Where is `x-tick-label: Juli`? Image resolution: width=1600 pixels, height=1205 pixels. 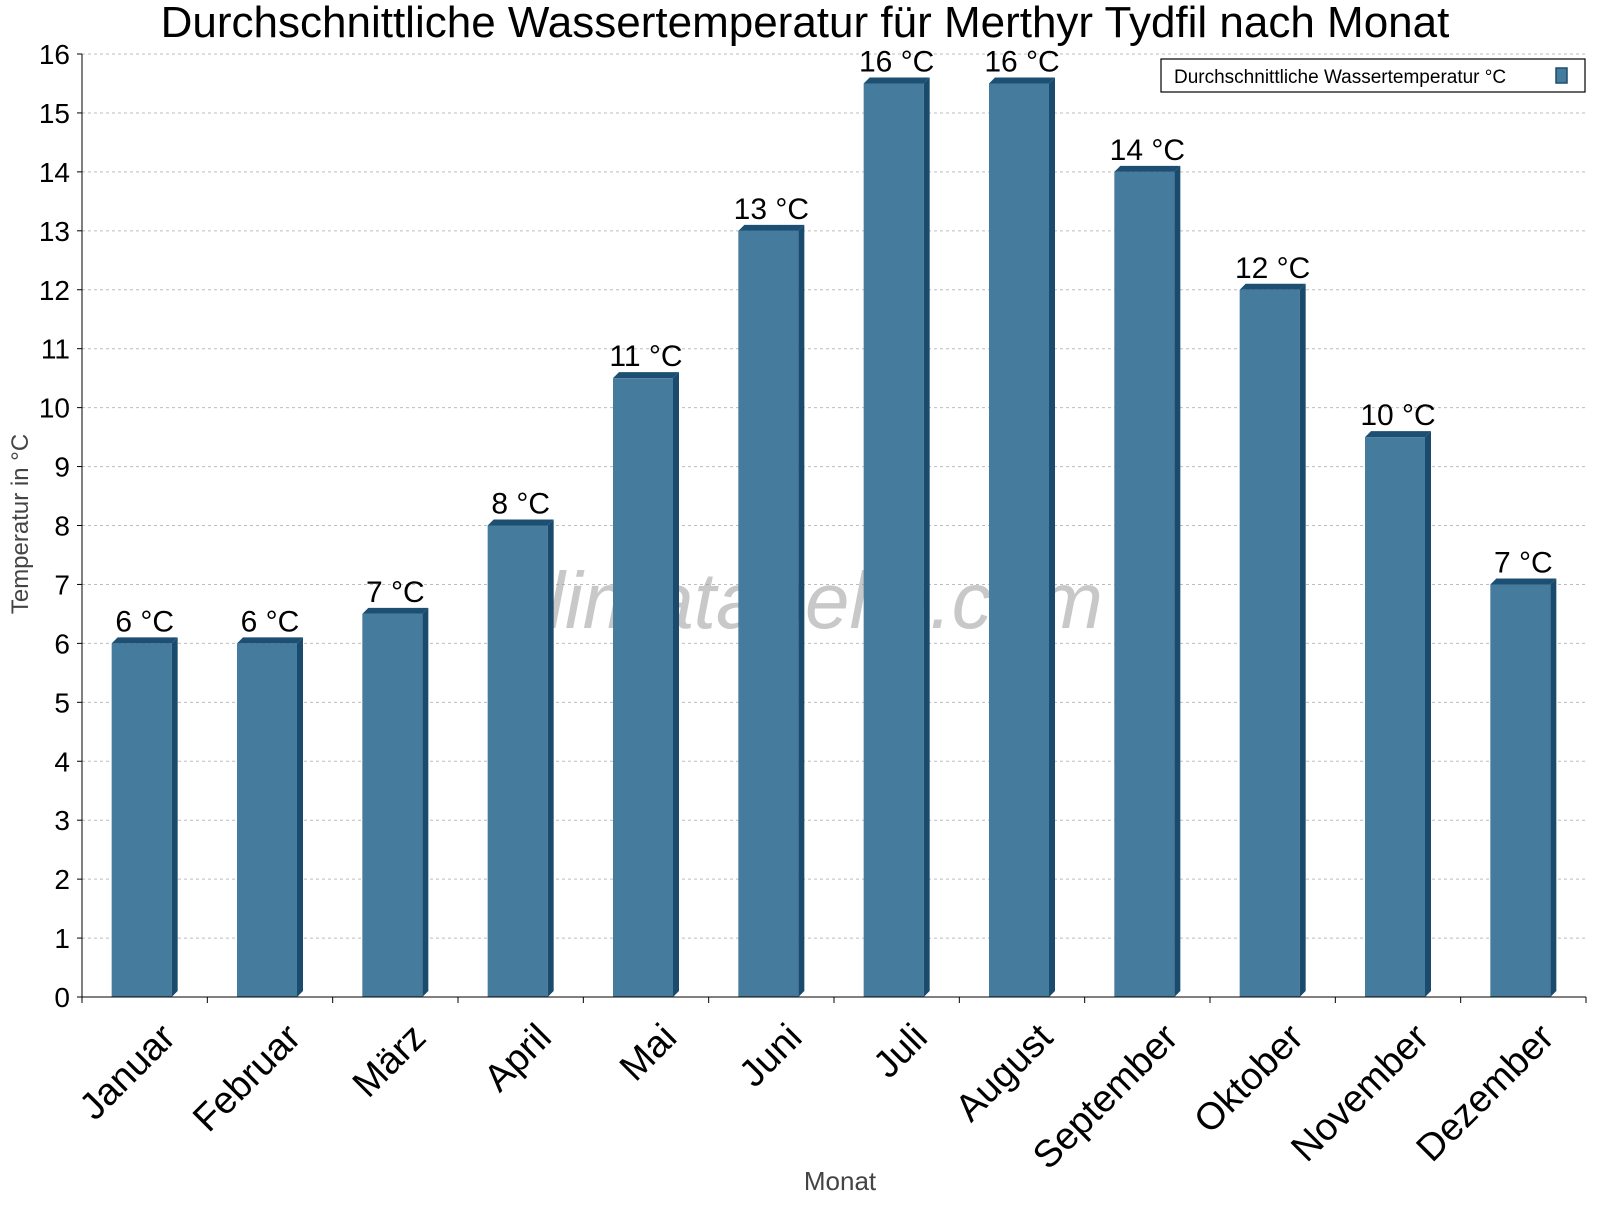
x-tick-label: Juli is located at coordinates (901, 1051).